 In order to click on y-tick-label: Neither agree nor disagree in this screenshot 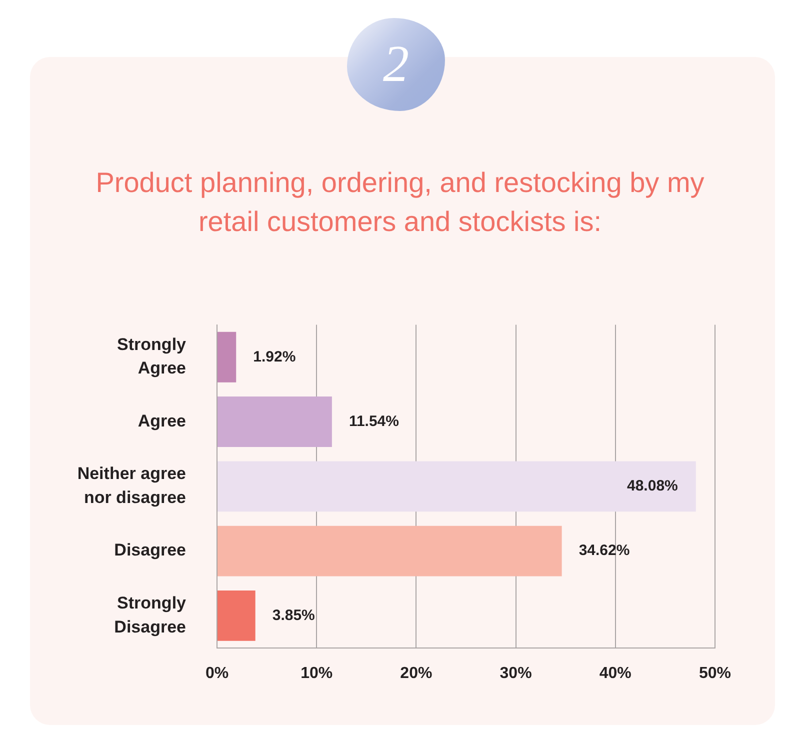, I will do `click(131, 485)`.